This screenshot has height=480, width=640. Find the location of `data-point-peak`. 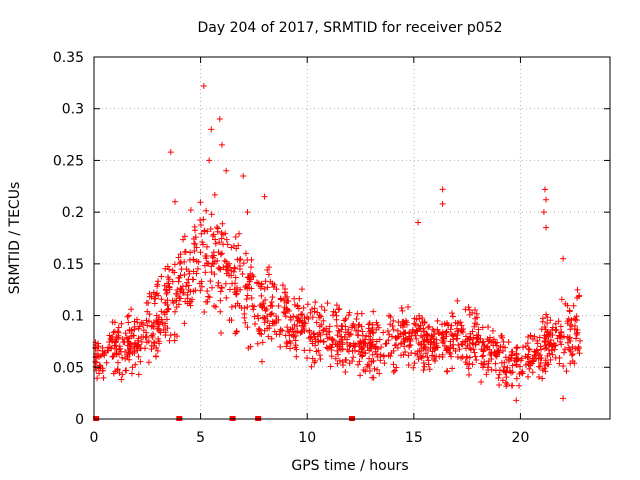

data-point-peak is located at coordinates (243, 175).